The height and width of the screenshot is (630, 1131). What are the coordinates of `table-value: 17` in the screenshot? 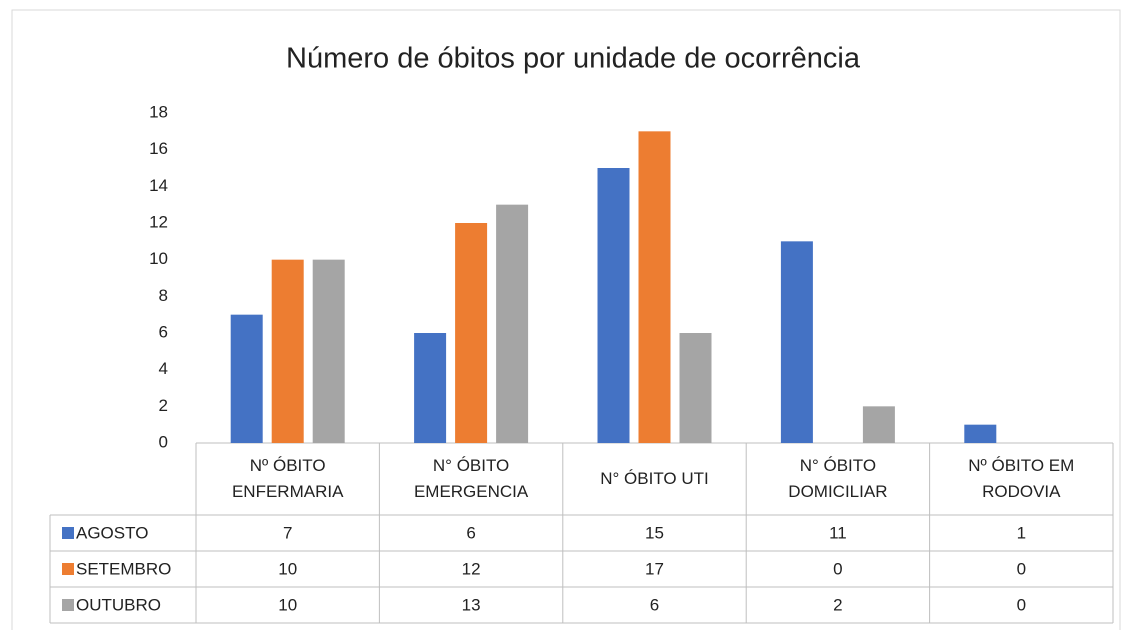 It's located at (654, 568).